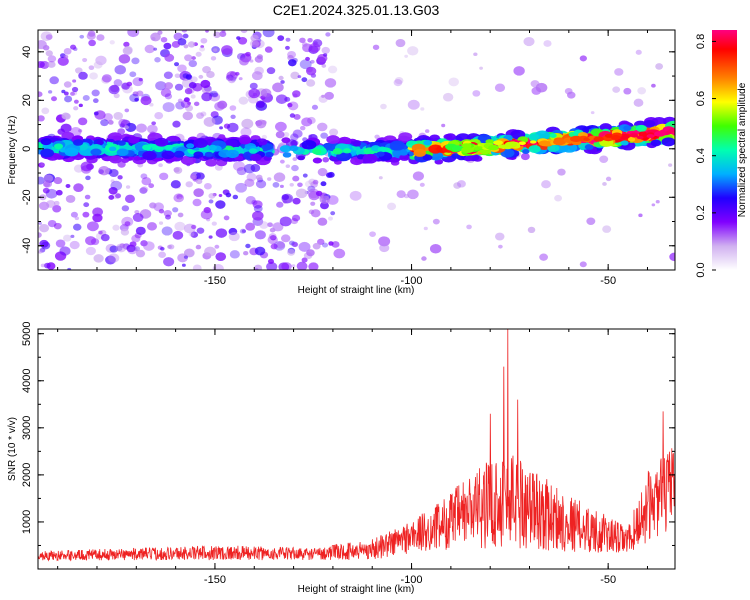 Image resolution: width=750 pixels, height=600 pixels. Describe the element at coordinates (215, 580) in the screenshot. I see `snr-xtick-label: -150` at that location.